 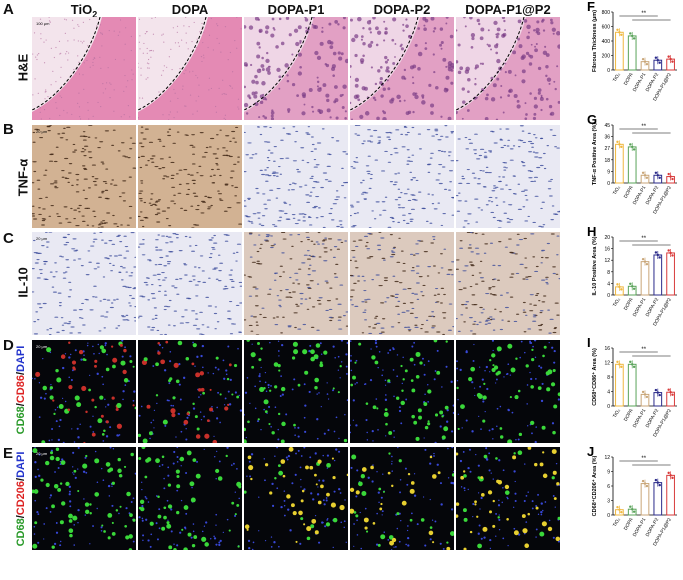 I want to click on y-tick-label: 600, so click(x=606, y=28).